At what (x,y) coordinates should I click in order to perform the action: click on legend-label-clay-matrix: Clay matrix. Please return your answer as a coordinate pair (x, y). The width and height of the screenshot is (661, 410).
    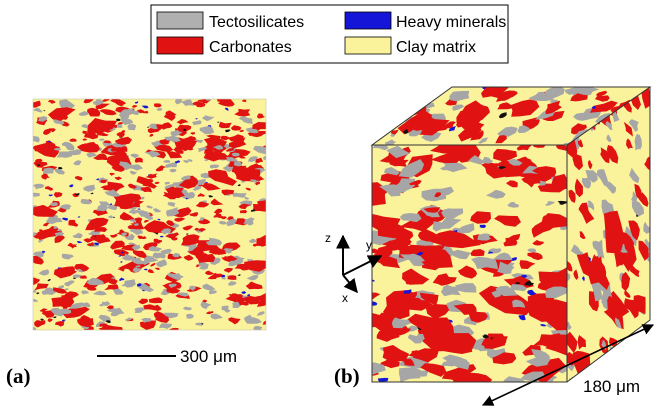
    Looking at the image, I should click on (436, 47).